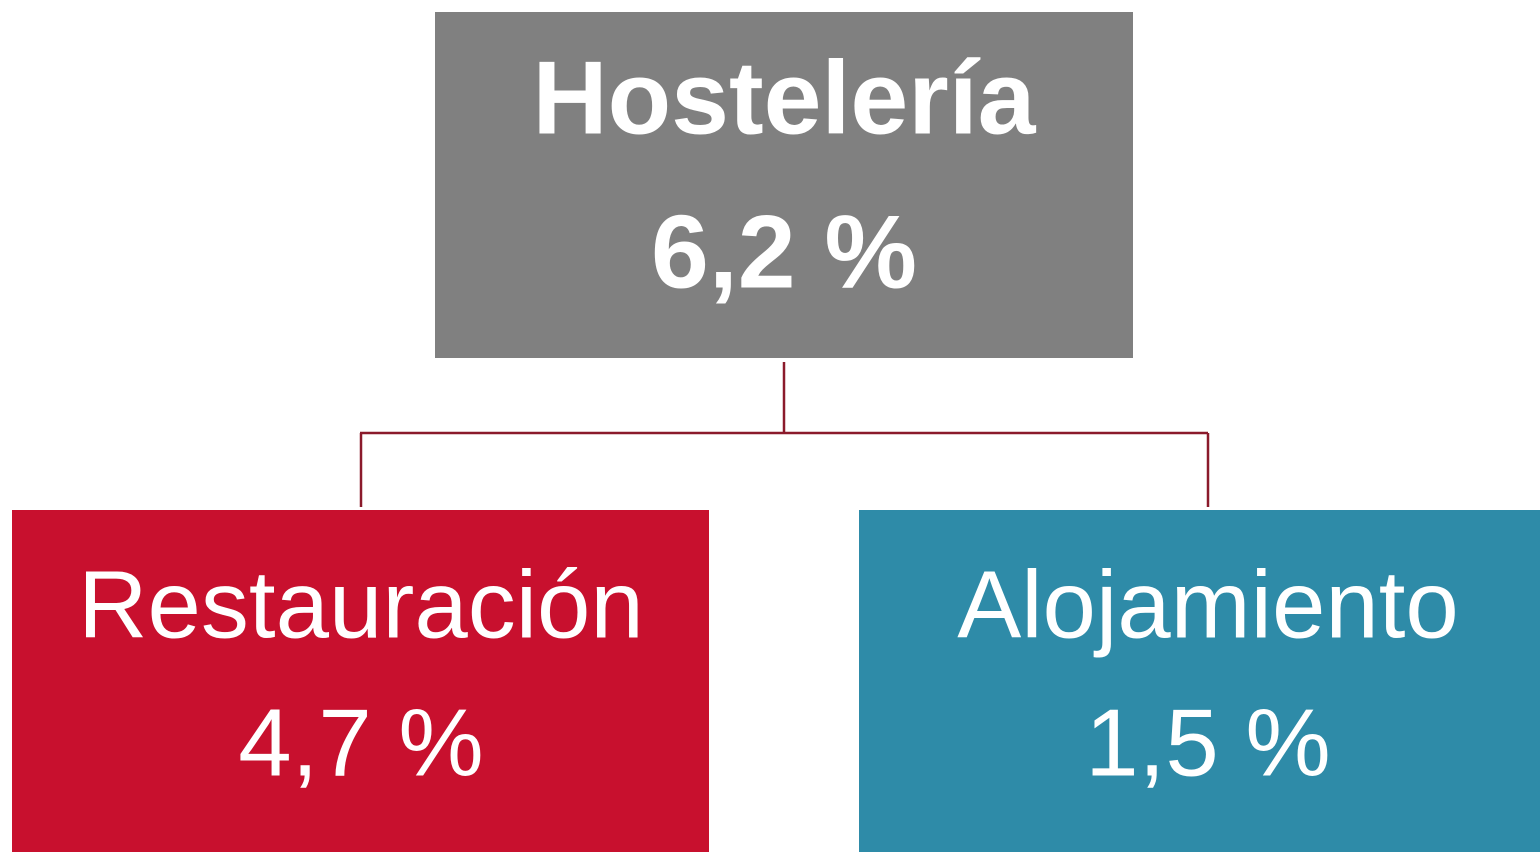 This screenshot has width=1540, height=852. What do you see at coordinates (360, 742) in the screenshot?
I see `node-value: 4,7 %` at bounding box center [360, 742].